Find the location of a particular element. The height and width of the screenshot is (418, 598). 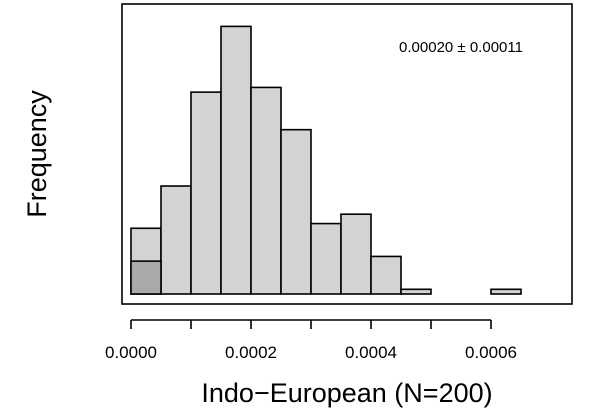

x-tick-label-6: 0.0006 is located at coordinates (491, 352).